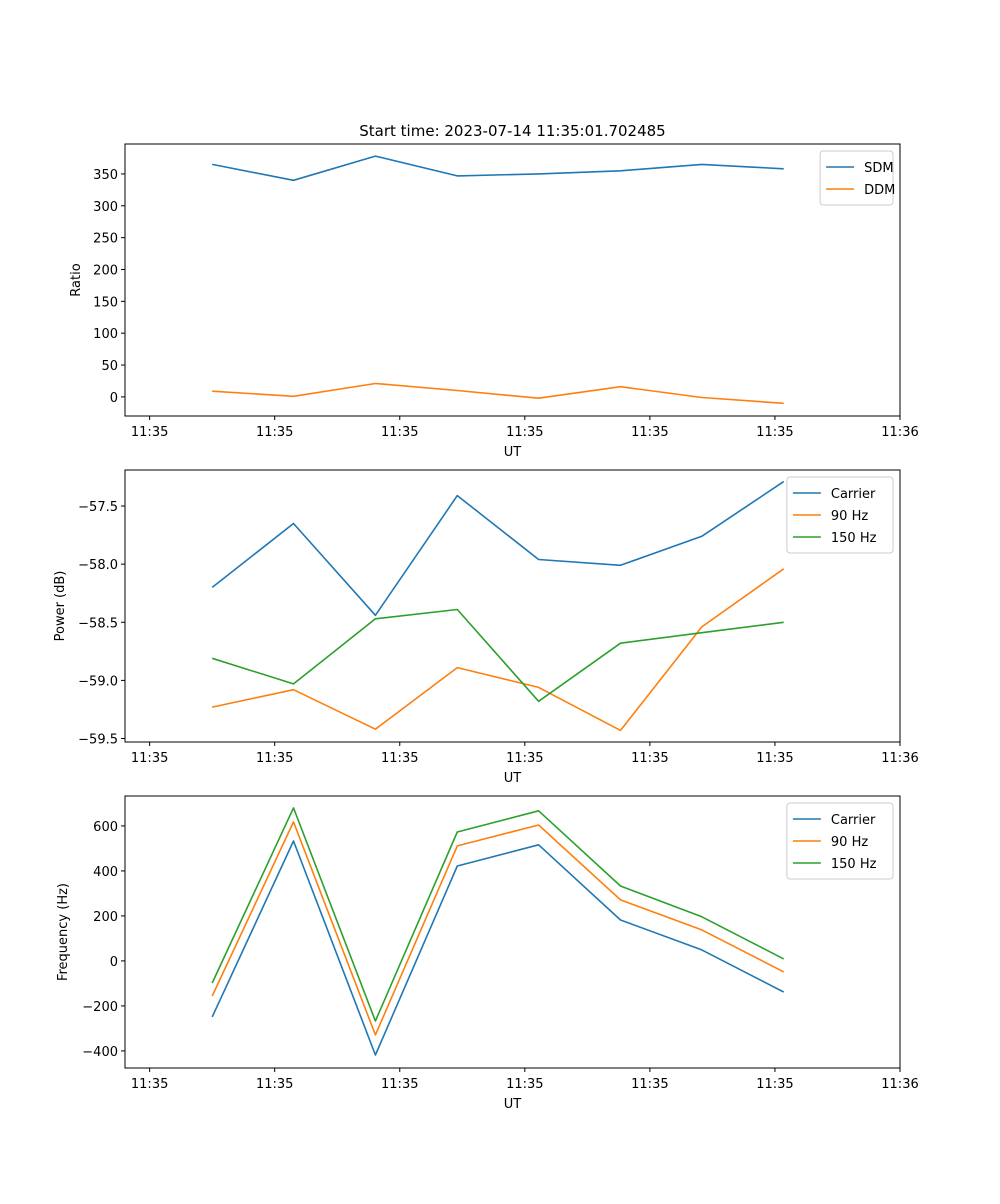  What do you see at coordinates (105, 239) in the screenshot?
I see `y-tick-label: 250` at bounding box center [105, 239].